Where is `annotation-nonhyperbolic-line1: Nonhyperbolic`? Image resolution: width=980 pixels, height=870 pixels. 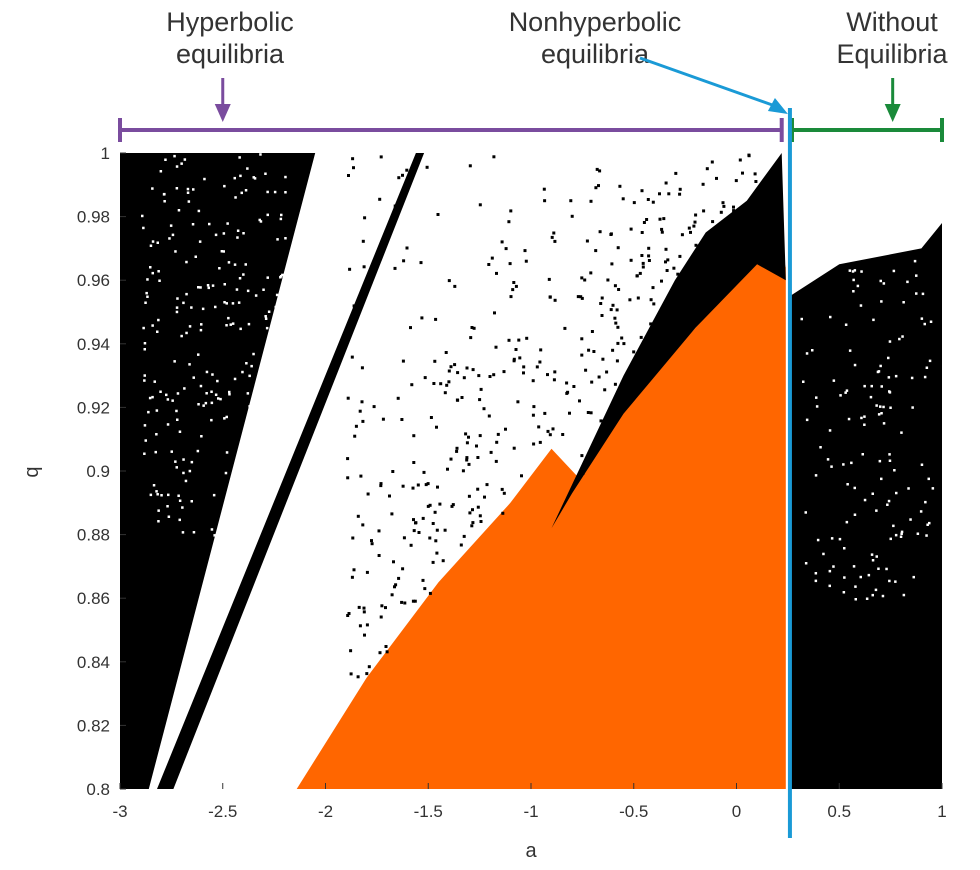 annotation-nonhyperbolic-line1: Nonhyperbolic is located at coordinates (595, 22).